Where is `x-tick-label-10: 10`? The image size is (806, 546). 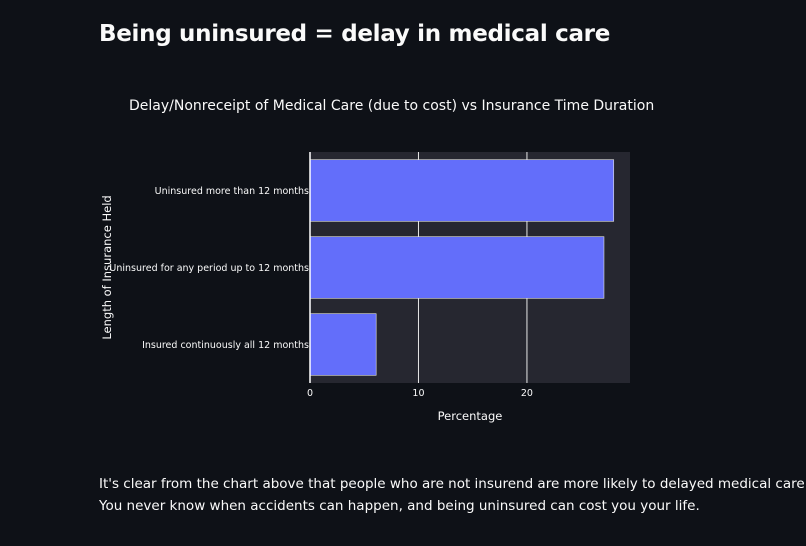
x-tick-label-10: 10 is located at coordinates (418, 393).